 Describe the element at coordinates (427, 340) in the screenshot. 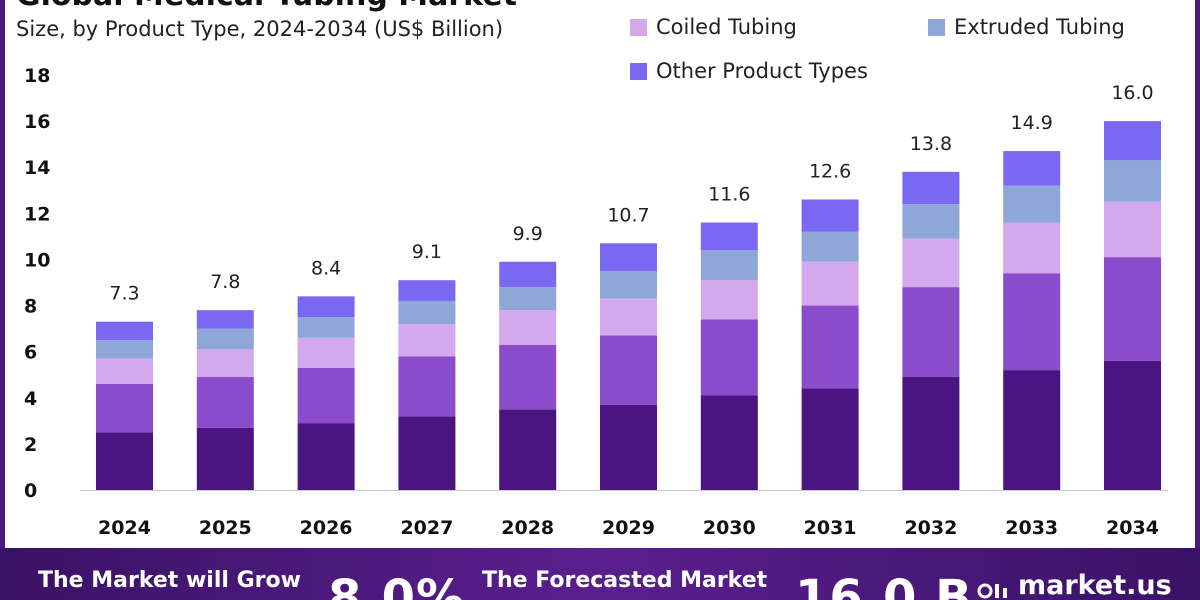

I see `bar-segment-2027-s2` at that location.